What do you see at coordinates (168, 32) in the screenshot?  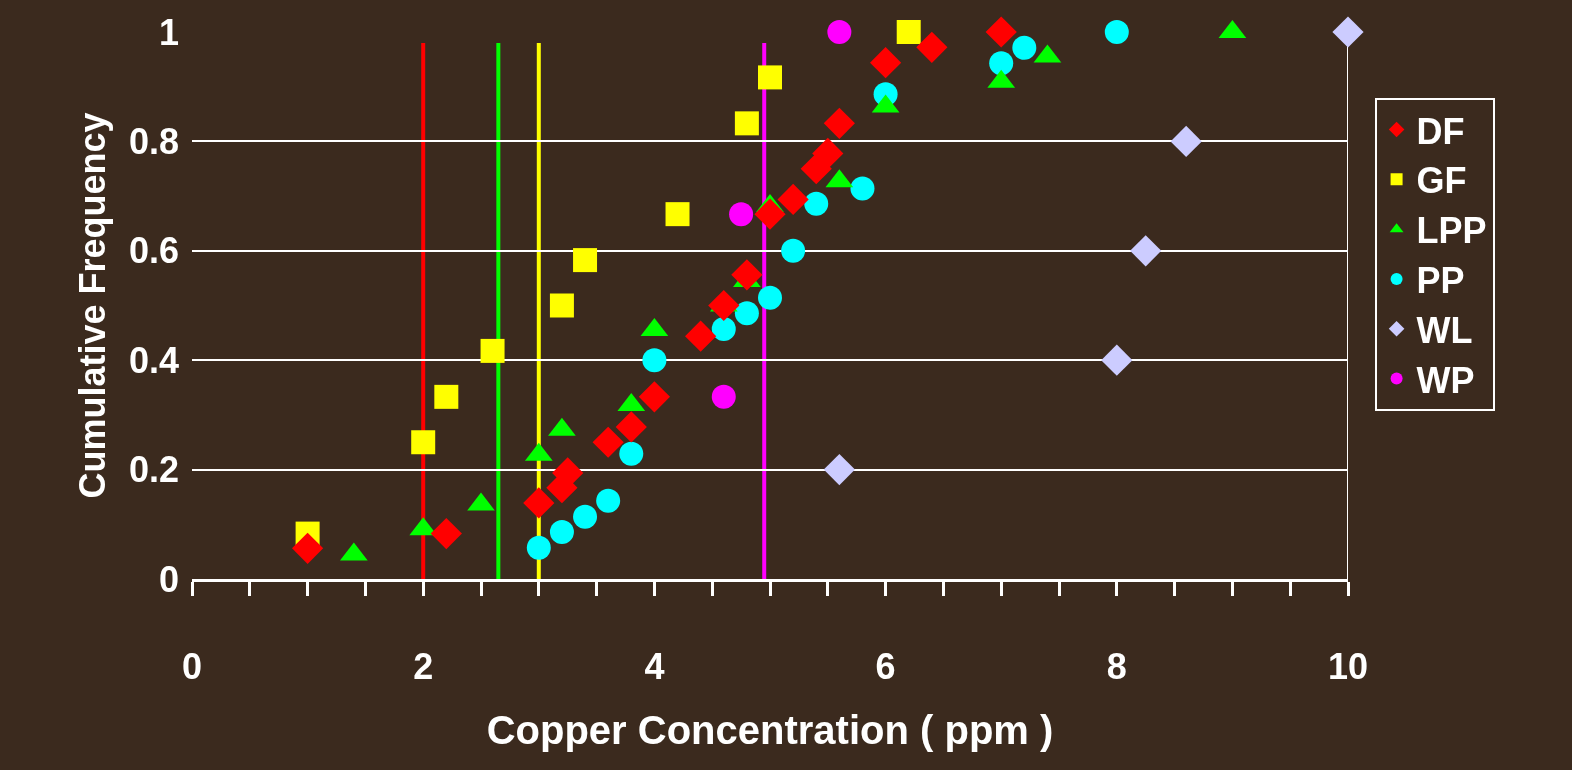 I see `y-tick-label: 1` at bounding box center [168, 32].